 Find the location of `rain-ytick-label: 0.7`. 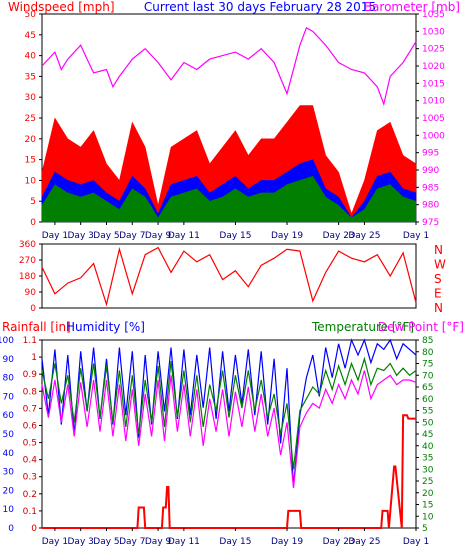

rain-ytick-label: 0.7 is located at coordinates (30, 409).